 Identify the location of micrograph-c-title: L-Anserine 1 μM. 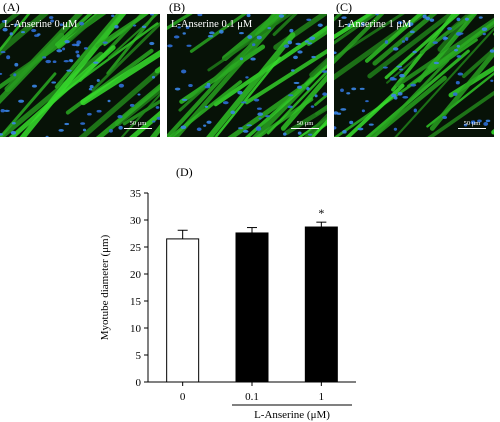
(375, 24).